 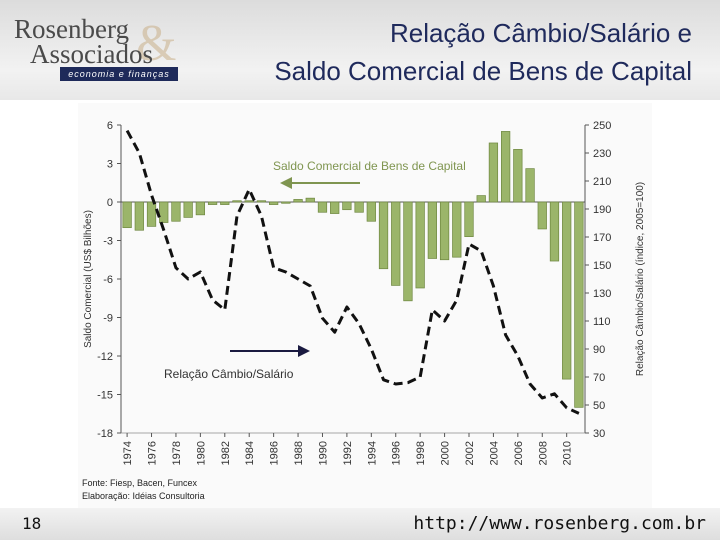 I want to click on right-tick-label: 130, so click(x=602, y=294).